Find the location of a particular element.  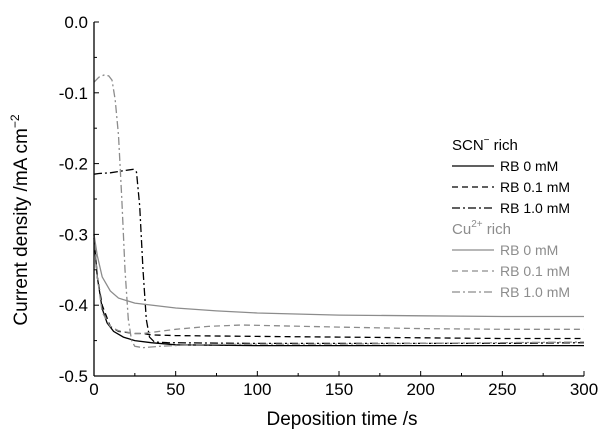

legend-group-title: Cu2+ rich is located at coordinates (481, 228).